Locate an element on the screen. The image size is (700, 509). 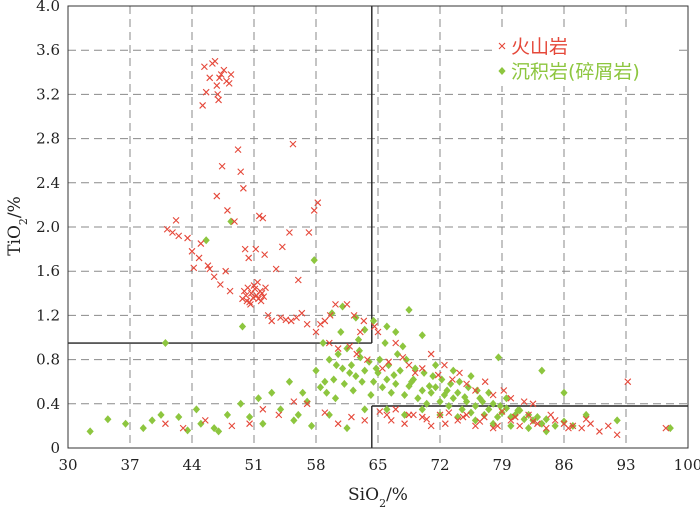
y-tick-label: 0.4 is located at coordinates (48, 404).